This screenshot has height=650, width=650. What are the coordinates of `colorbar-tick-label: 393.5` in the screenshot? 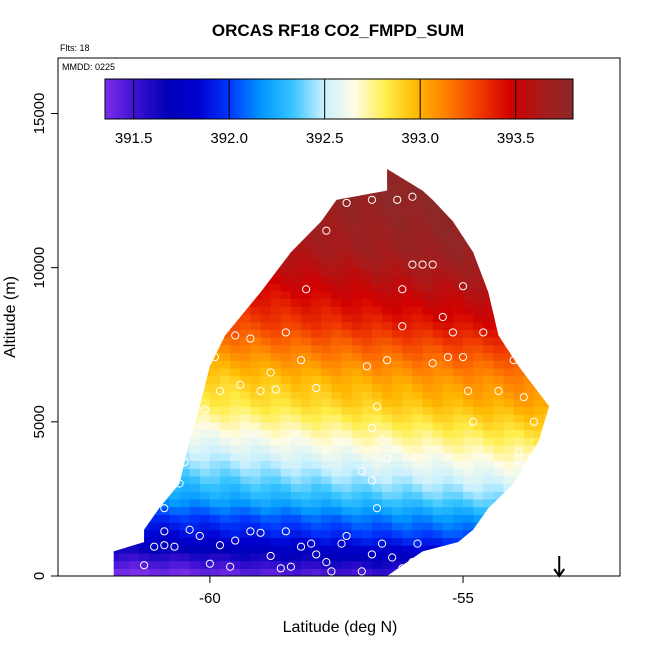 It's located at (516, 138).